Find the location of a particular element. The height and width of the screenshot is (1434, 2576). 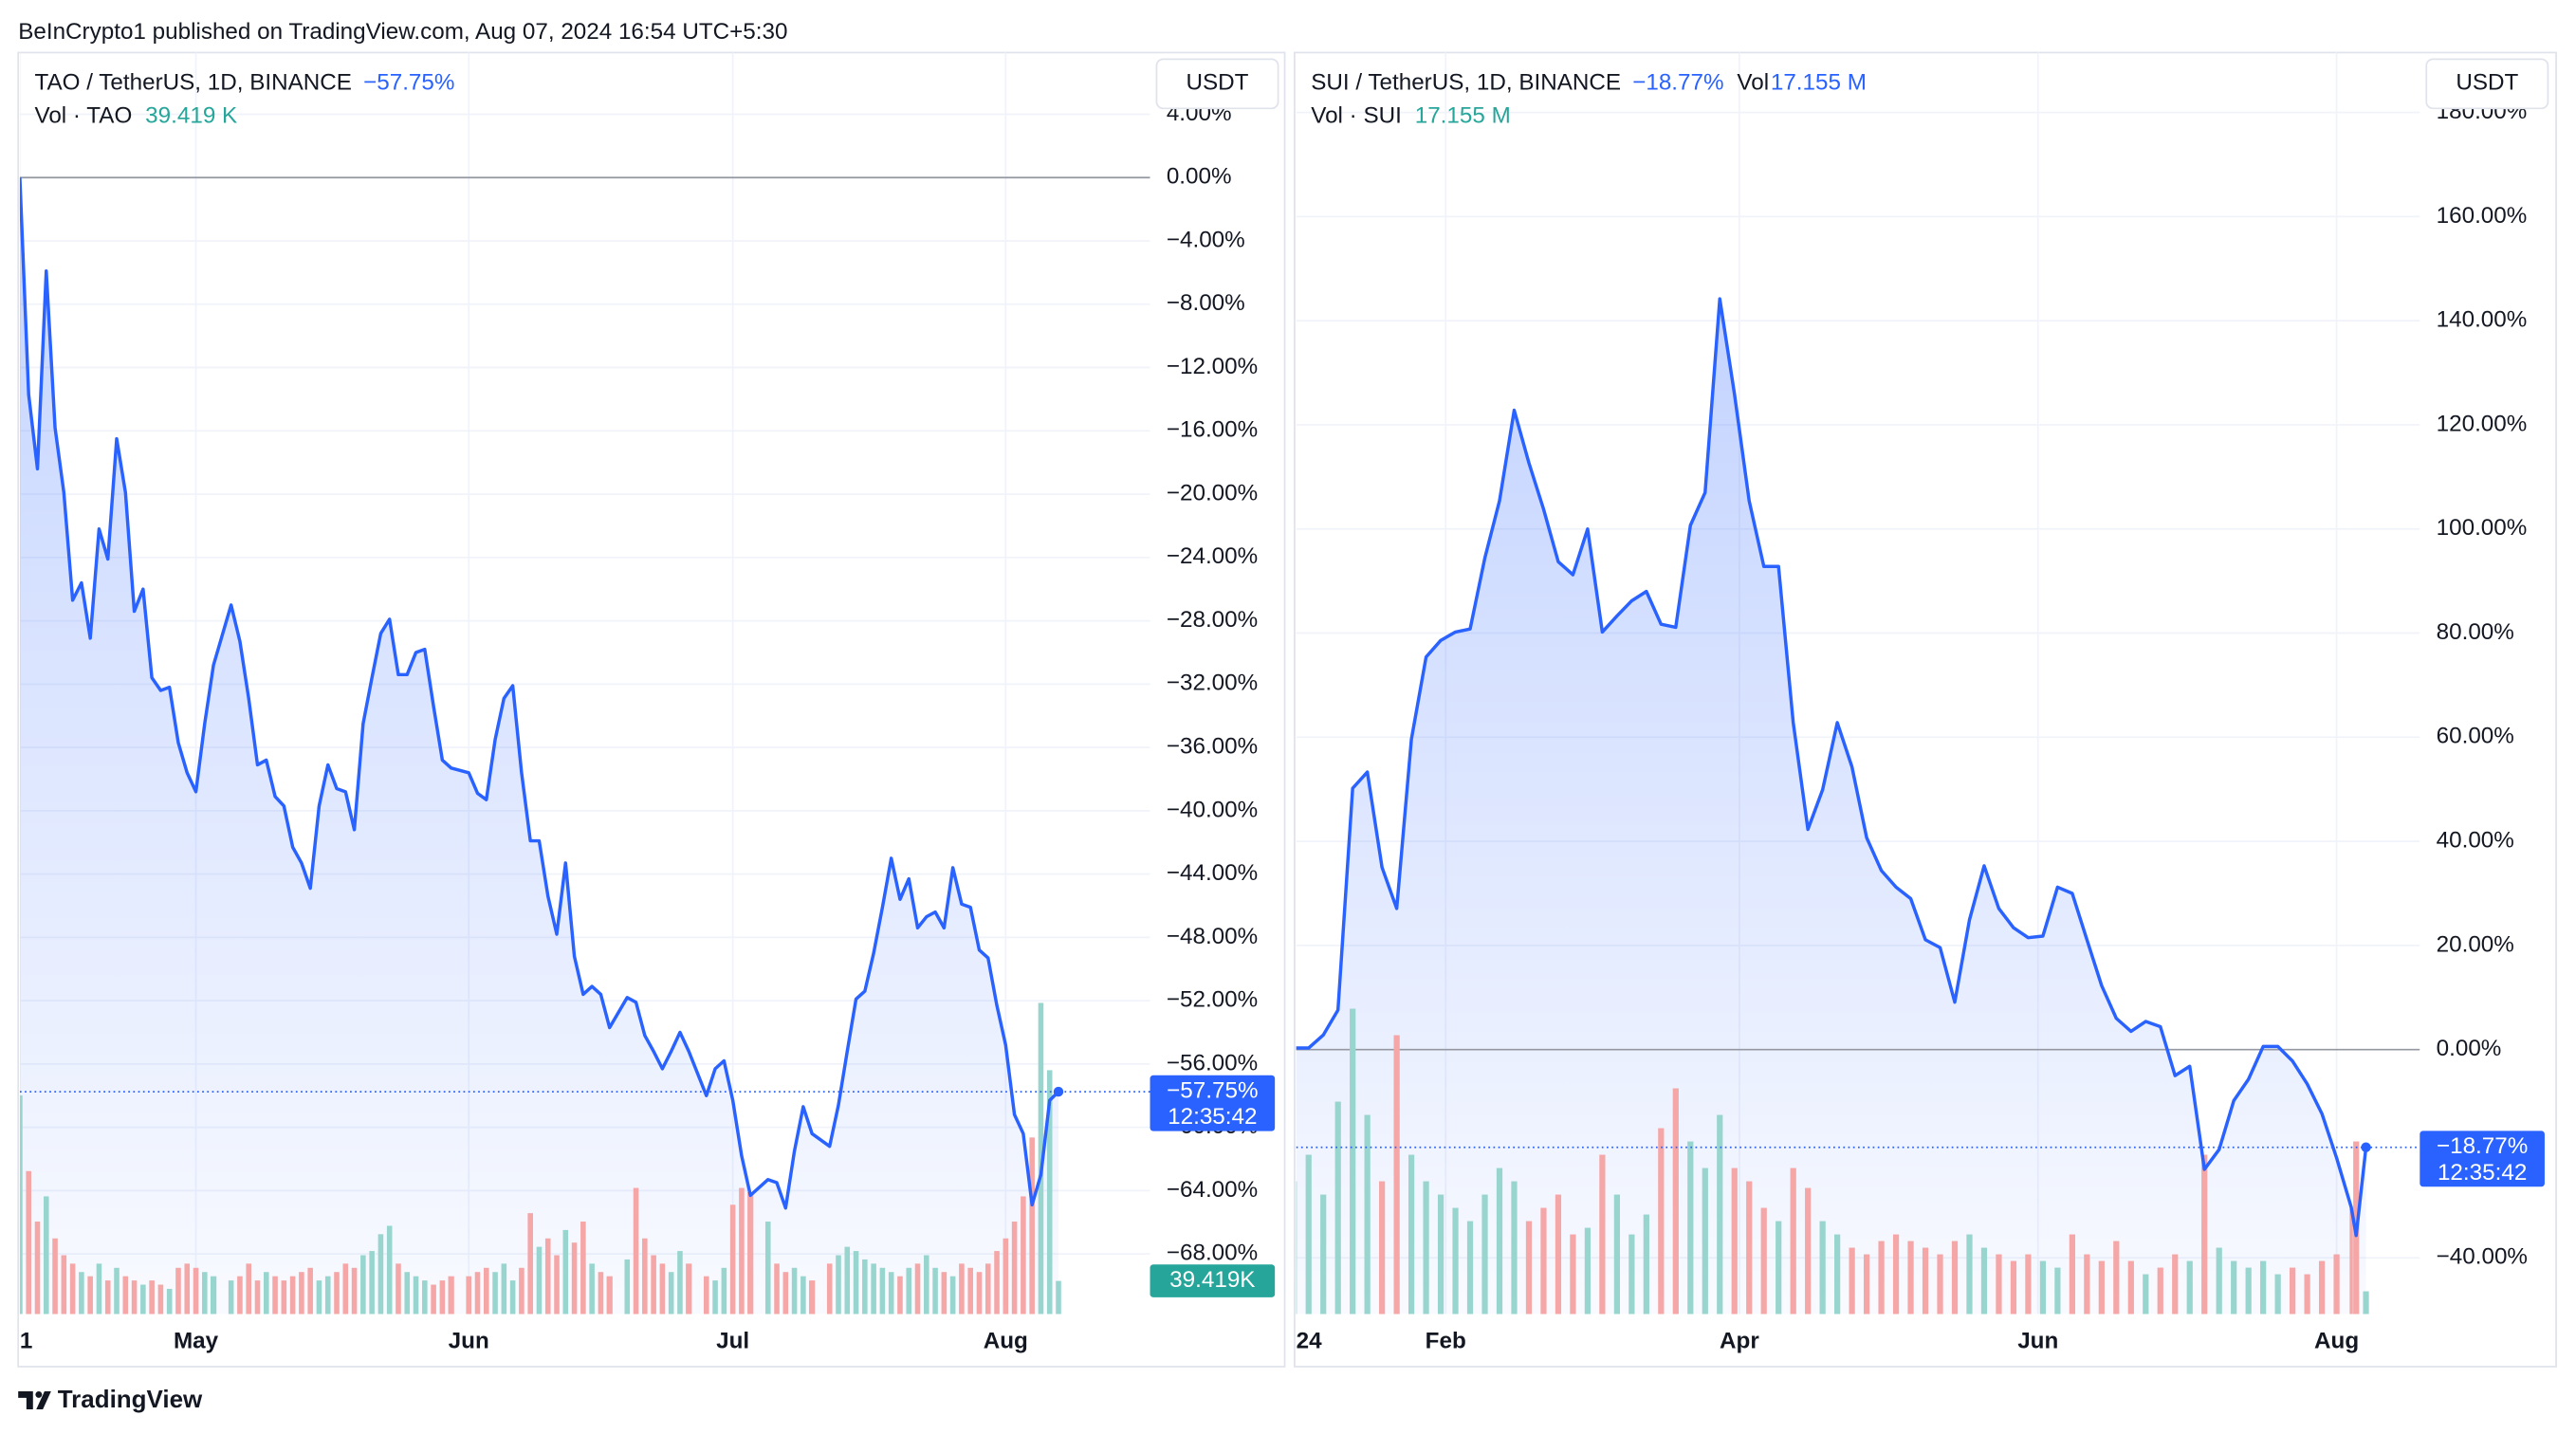

volume-label: 39.419 K is located at coordinates (191, 115).